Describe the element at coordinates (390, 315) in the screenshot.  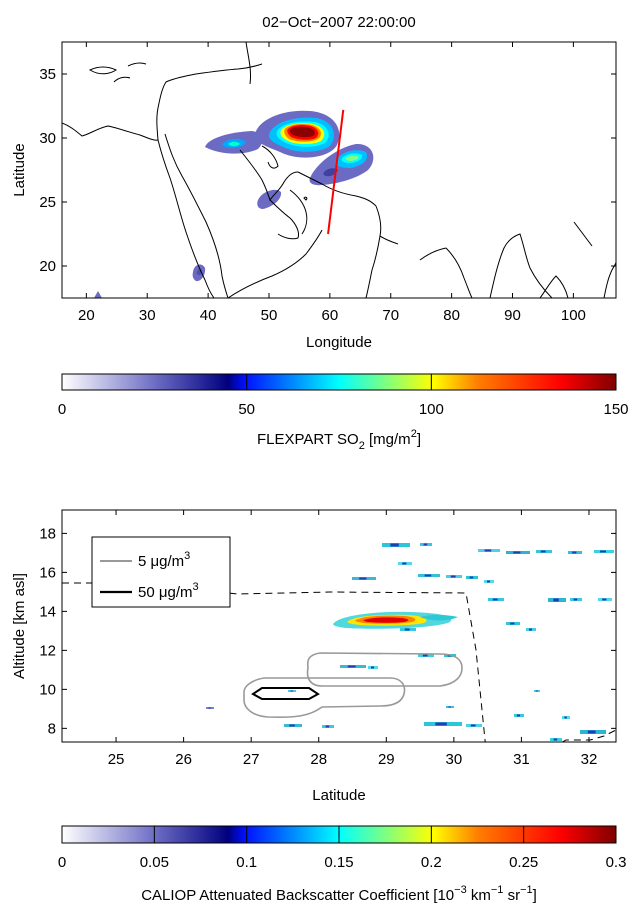
I see `map-x-tick-label: 70` at that location.